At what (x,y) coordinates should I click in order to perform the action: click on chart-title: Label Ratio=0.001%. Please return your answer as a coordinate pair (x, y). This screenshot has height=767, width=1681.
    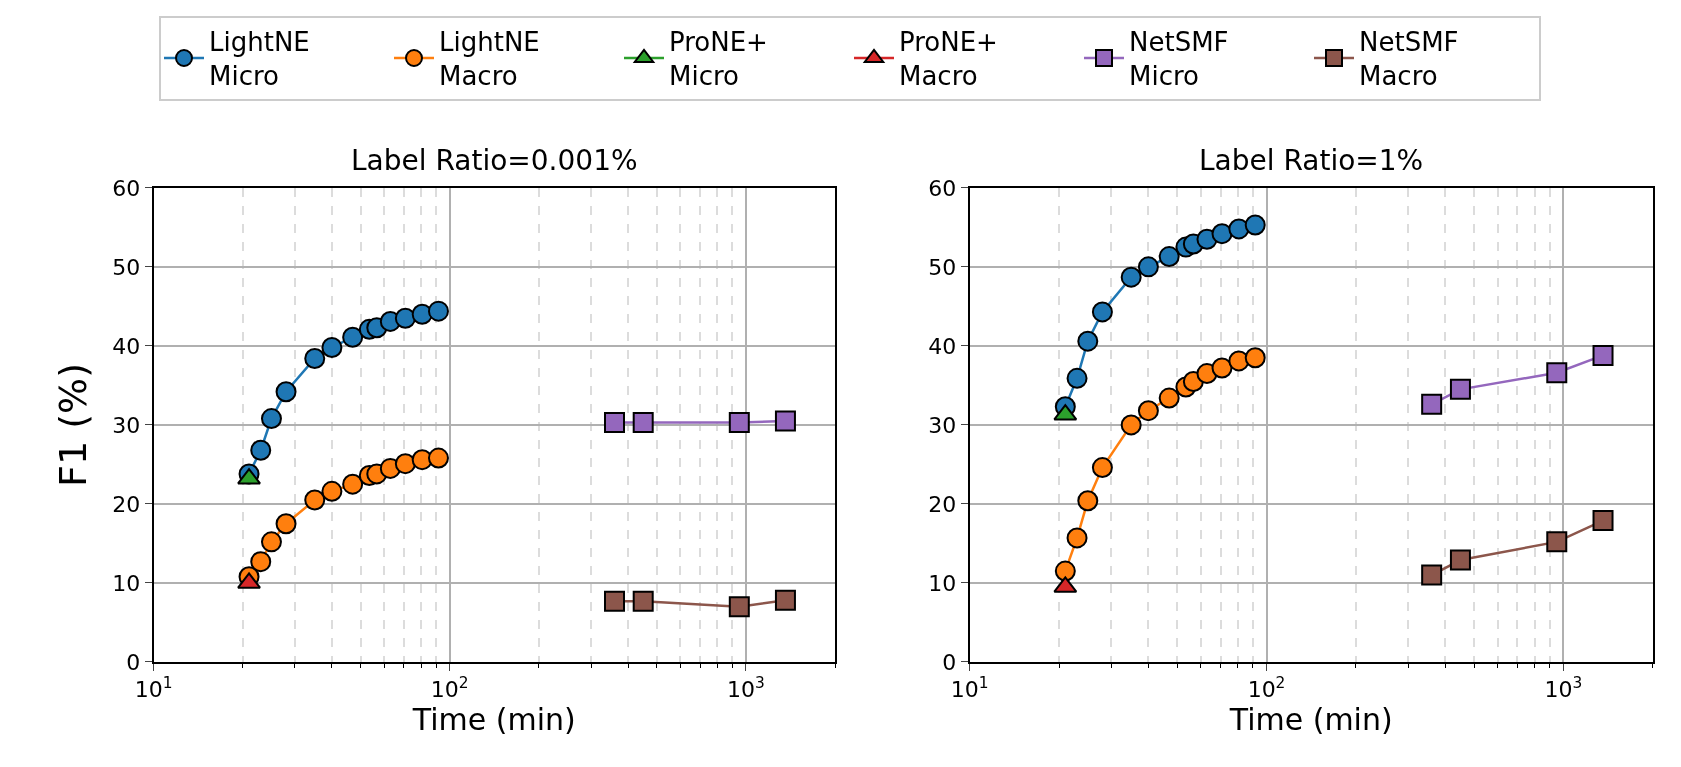
    Looking at the image, I should click on (494, 160).